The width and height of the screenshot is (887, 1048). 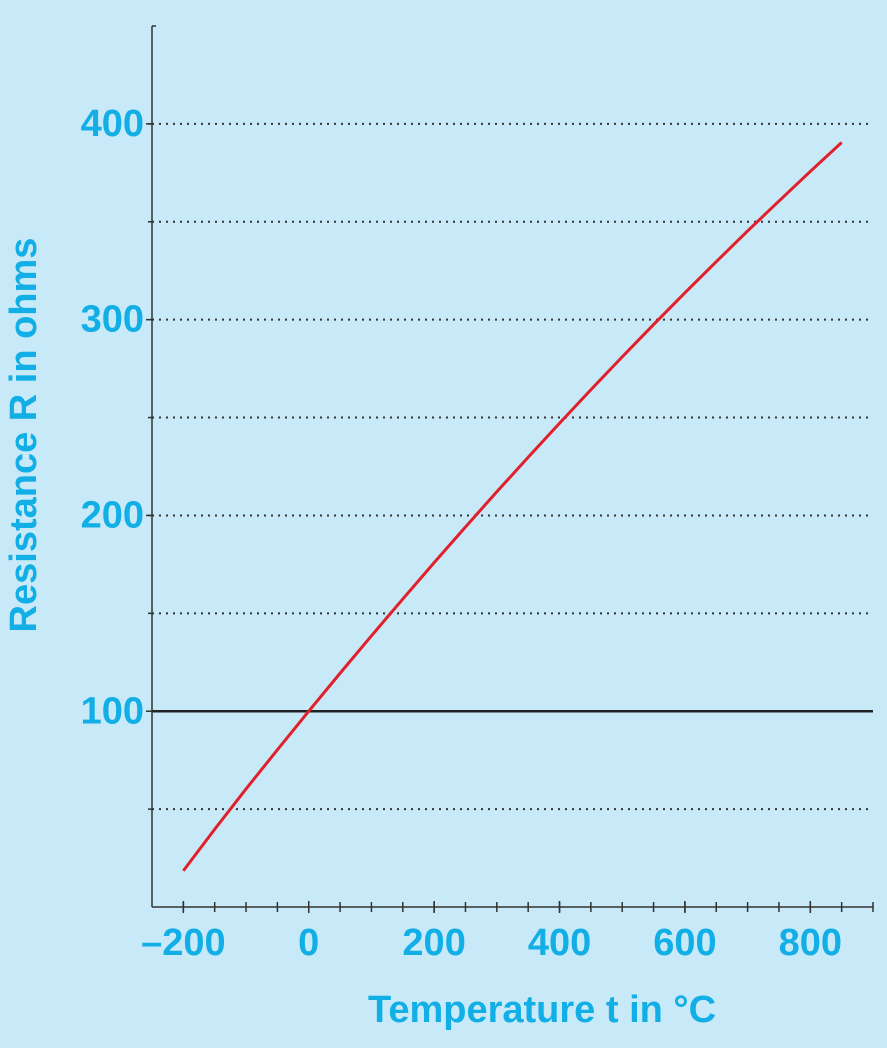 I want to click on x-axis-label: Temperature t in °C, so click(x=542, y=1010).